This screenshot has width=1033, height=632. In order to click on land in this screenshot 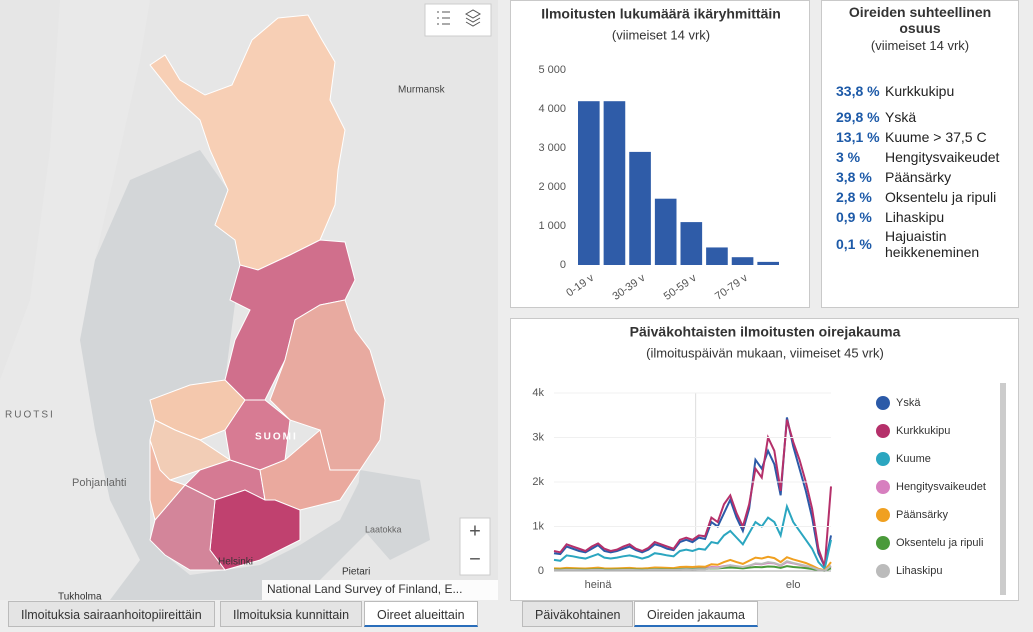, I will do `click(75, 300)`.